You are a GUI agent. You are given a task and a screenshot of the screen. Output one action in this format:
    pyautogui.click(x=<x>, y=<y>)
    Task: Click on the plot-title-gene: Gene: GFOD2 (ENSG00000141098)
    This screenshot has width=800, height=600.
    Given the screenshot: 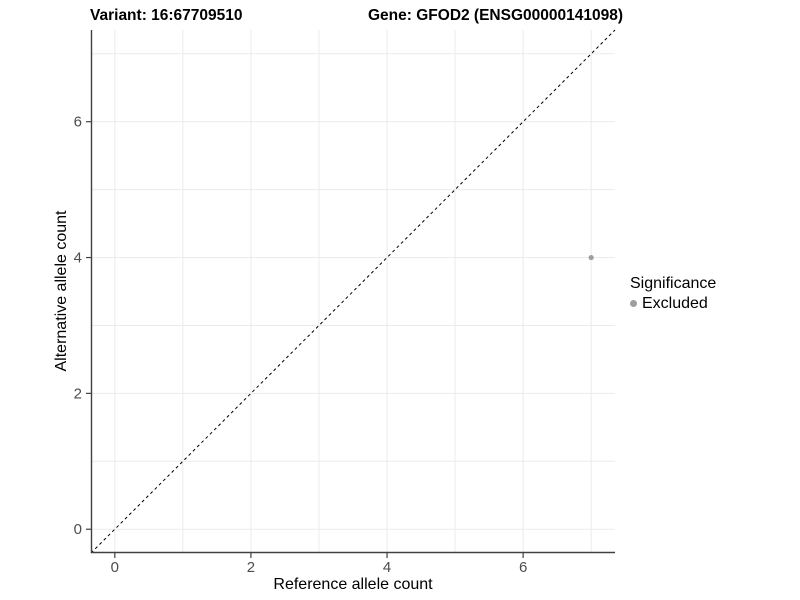 What is the action you would take?
    pyautogui.click(x=496, y=15)
    